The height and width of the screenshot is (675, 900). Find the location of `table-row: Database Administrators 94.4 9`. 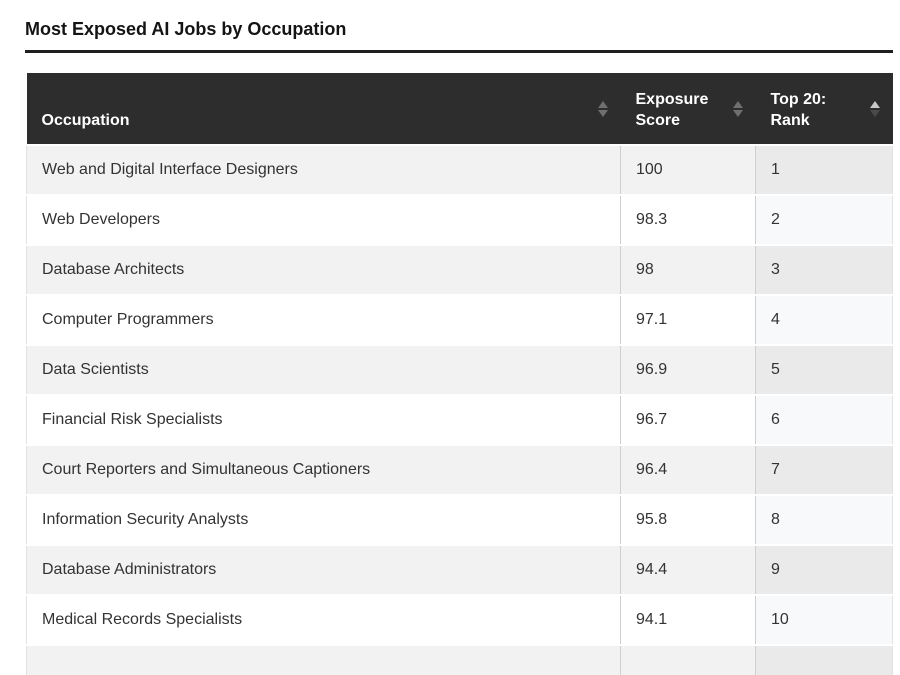

table-row: Database Administrators 94.4 9 is located at coordinates (459, 570).